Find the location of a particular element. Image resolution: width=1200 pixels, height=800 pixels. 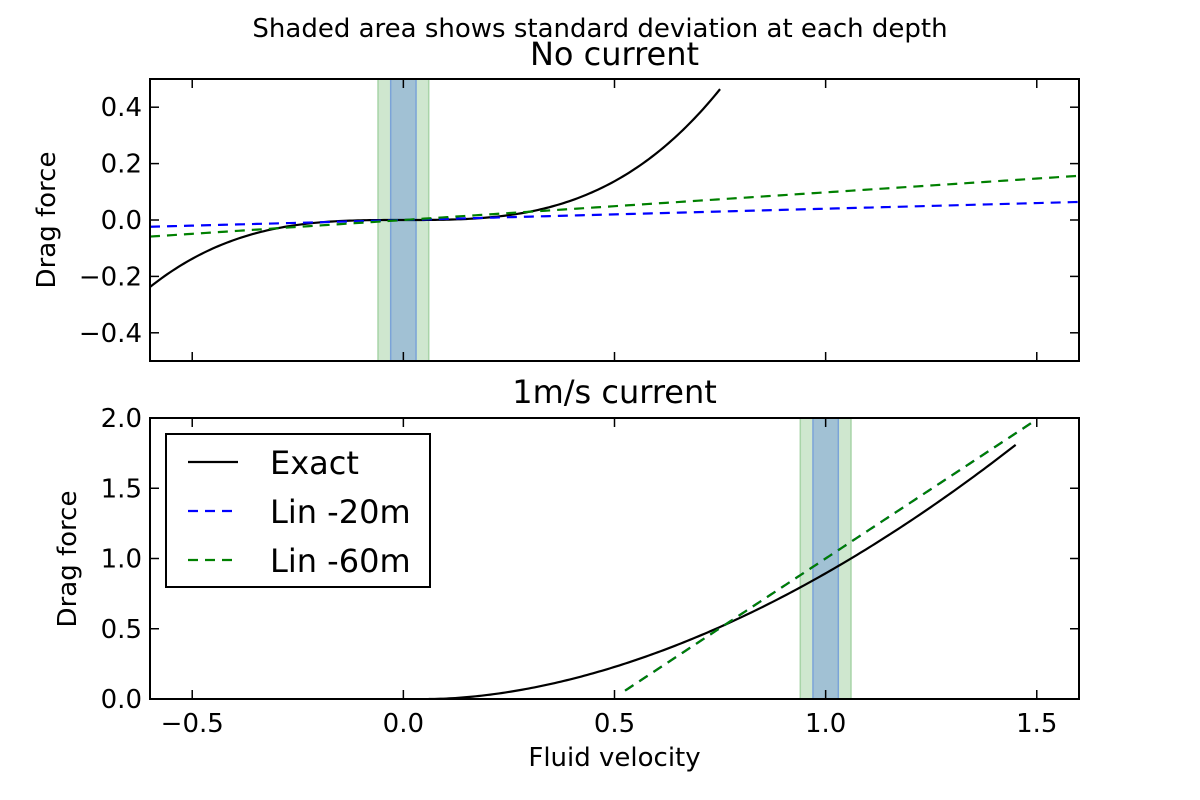

legend-label-lin-60m: Lin -60m is located at coordinates (340, 561).